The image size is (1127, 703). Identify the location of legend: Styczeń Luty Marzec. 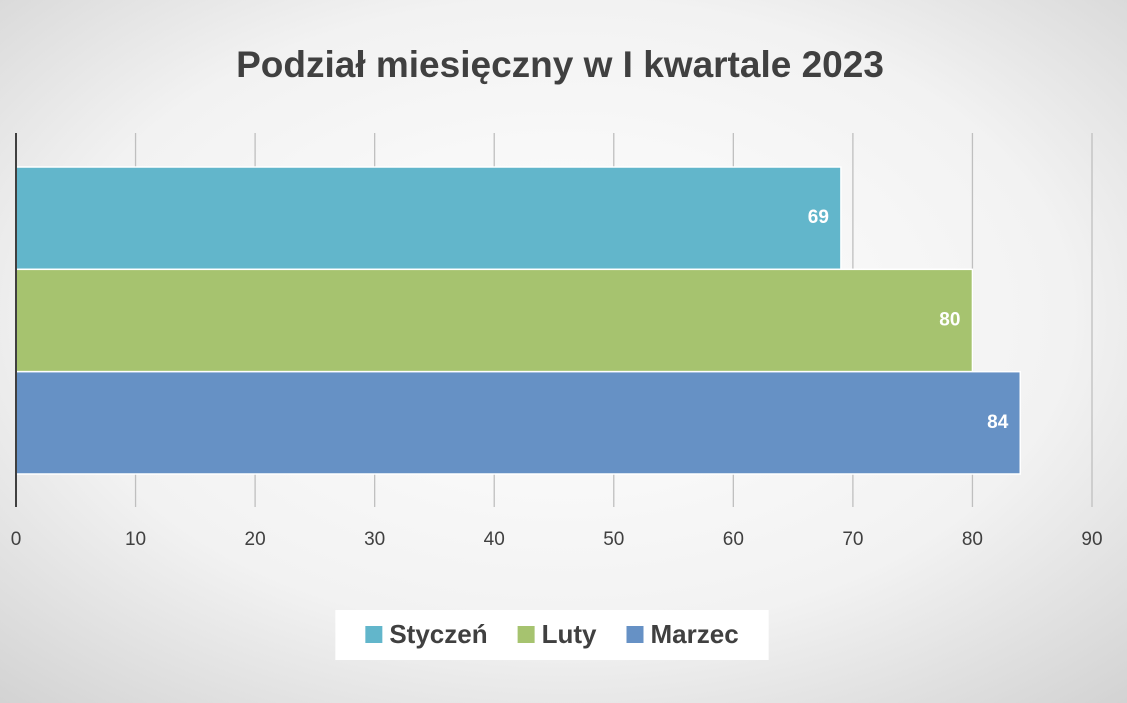
(552, 635).